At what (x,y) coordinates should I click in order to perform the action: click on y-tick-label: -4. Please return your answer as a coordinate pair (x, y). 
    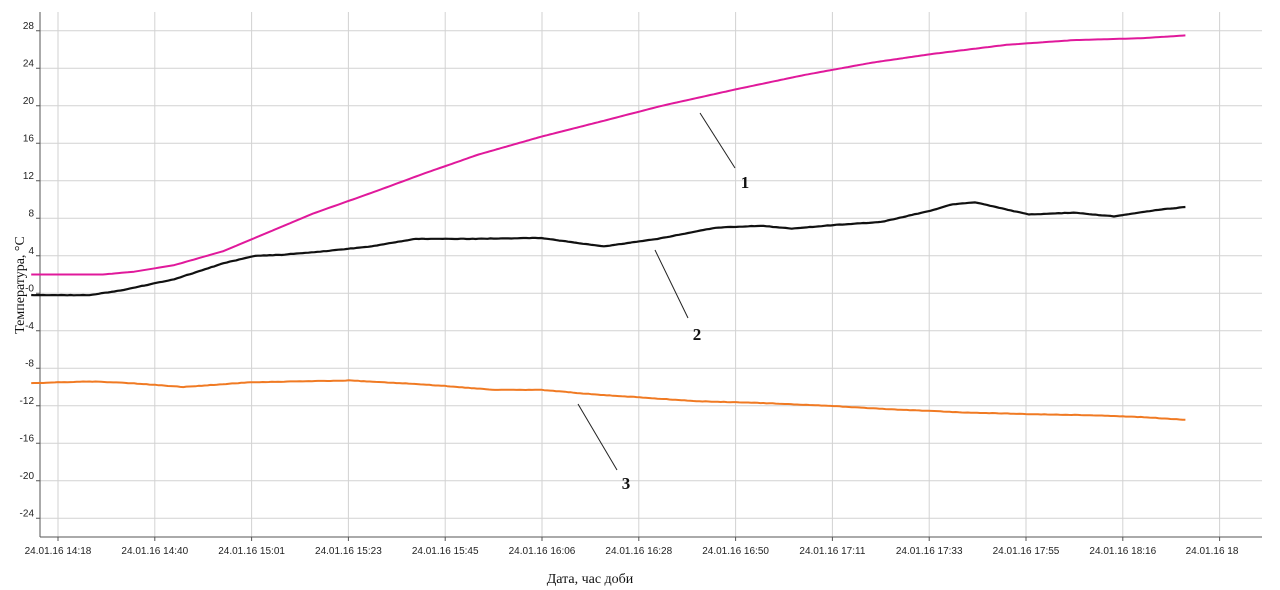
    Looking at the image, I should click on (29, 326).